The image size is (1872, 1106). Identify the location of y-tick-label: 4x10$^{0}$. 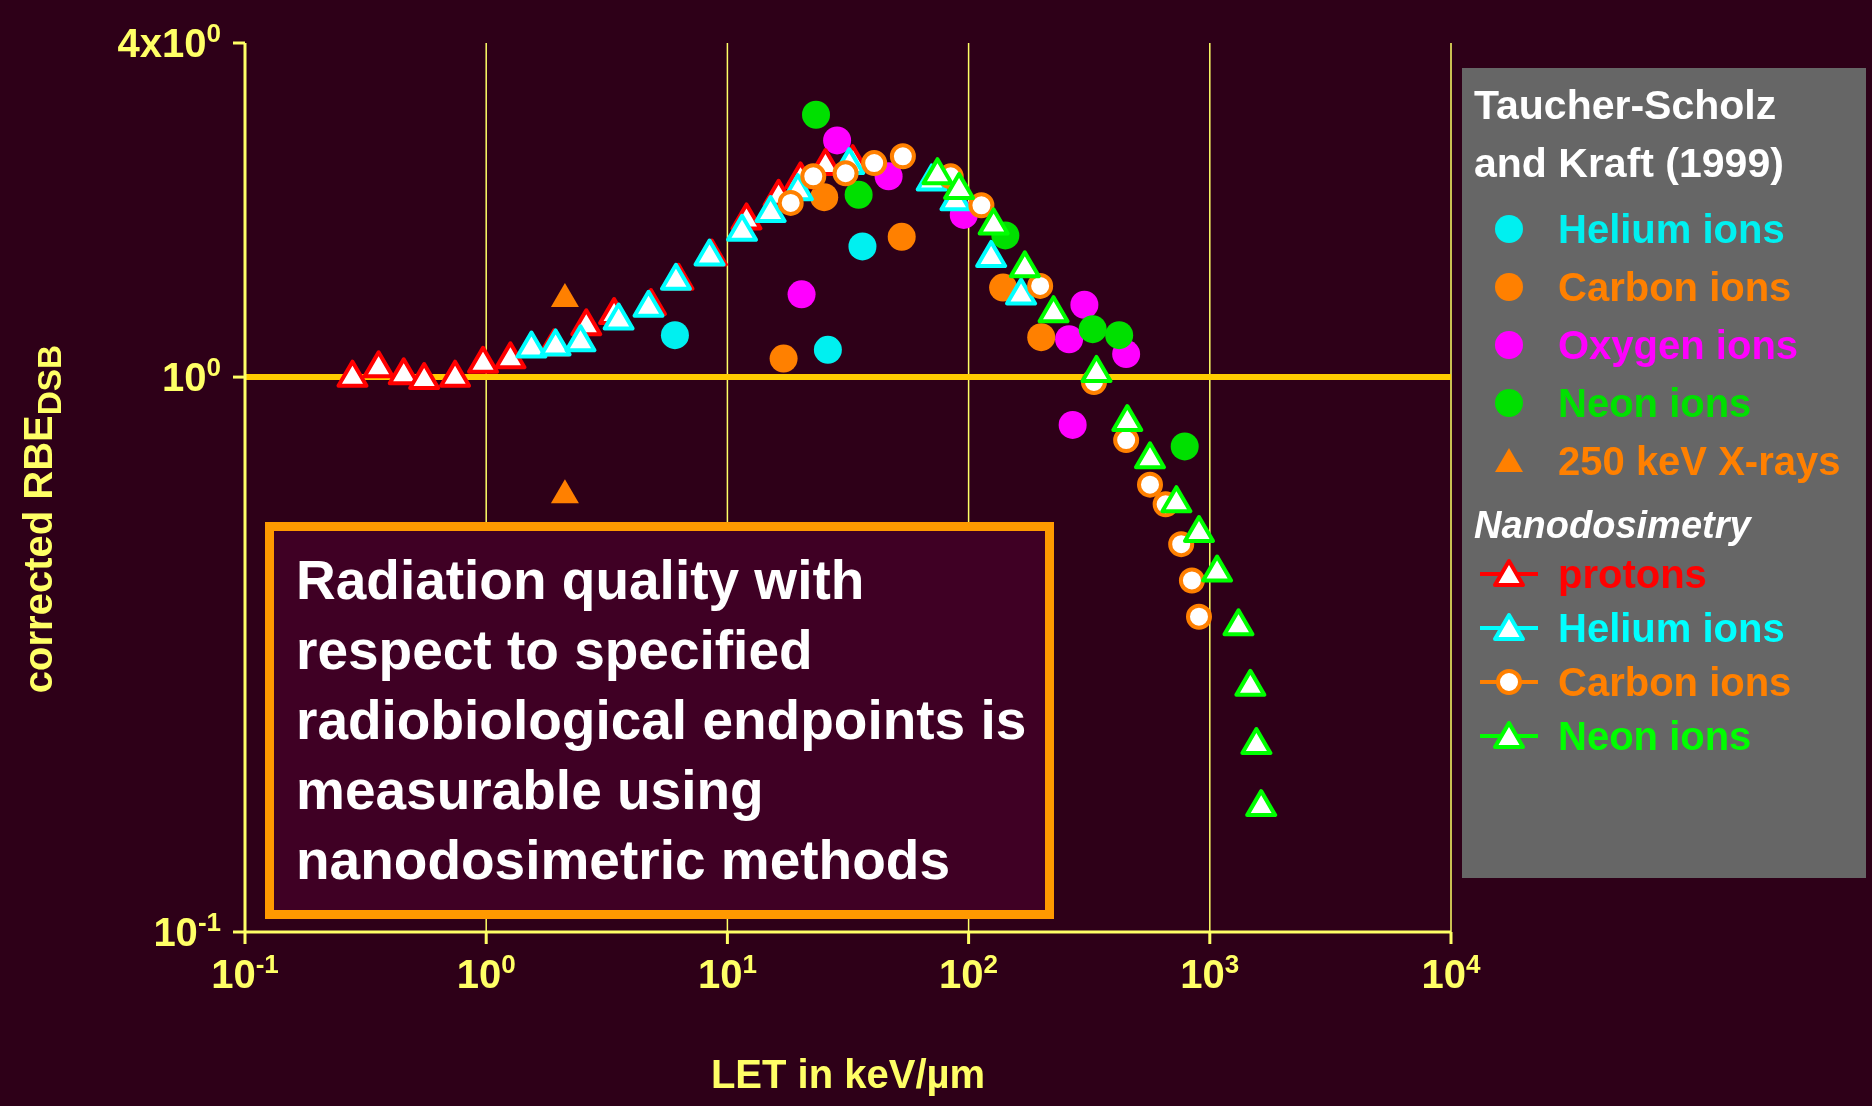
(169, 41).